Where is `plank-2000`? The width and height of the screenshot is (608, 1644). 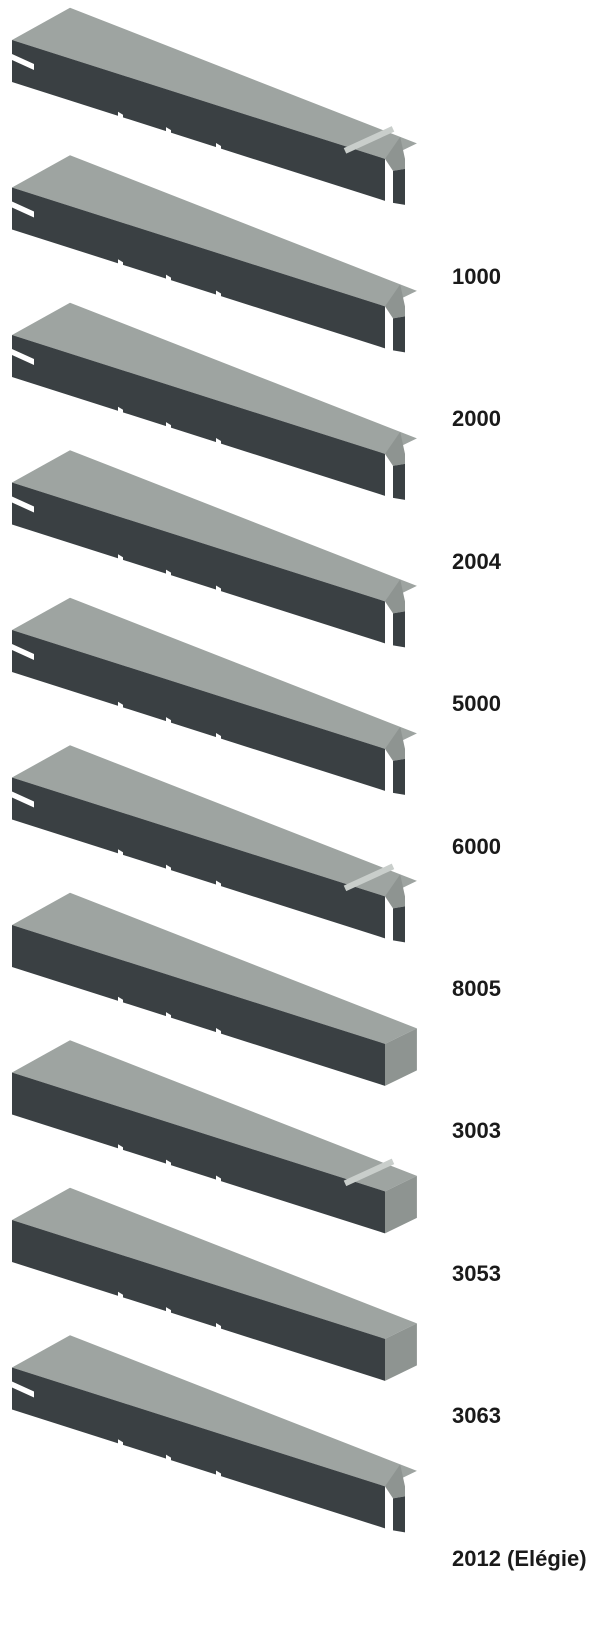
plank-2000 is located at coordinates (214, 254).